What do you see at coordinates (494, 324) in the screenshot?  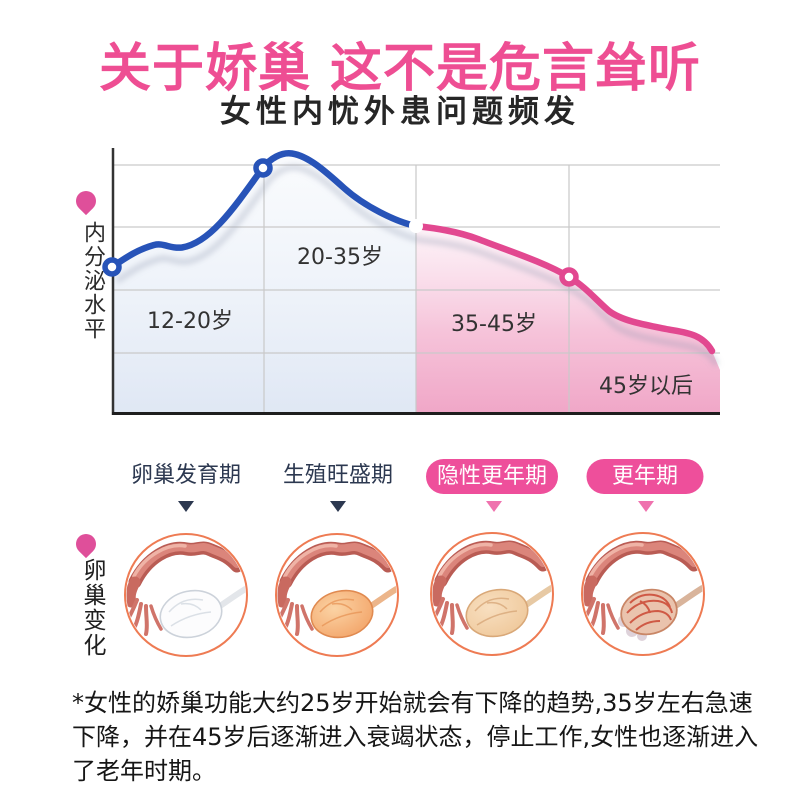 I see `age-band-label-3: 35-45岁` at bounding box center [494, 324].